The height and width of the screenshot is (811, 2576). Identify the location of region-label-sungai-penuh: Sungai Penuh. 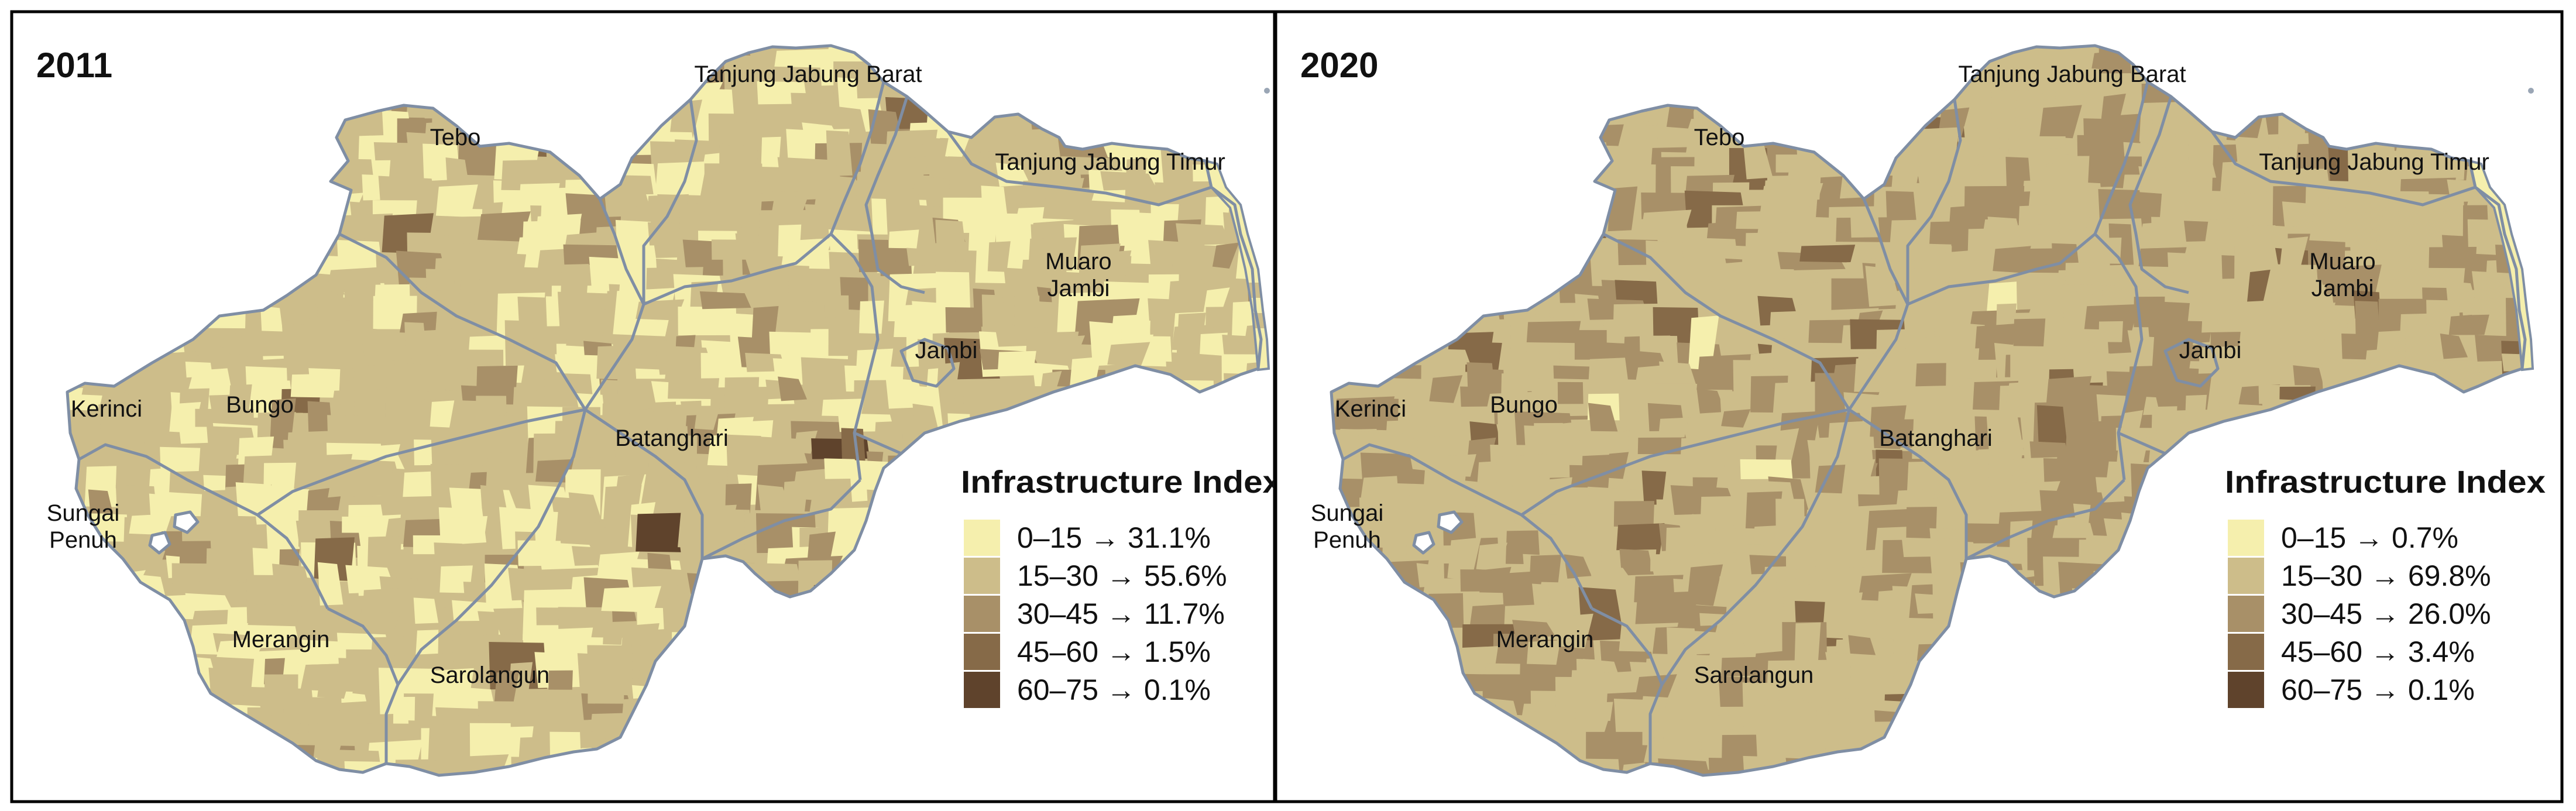
(1347, 526).